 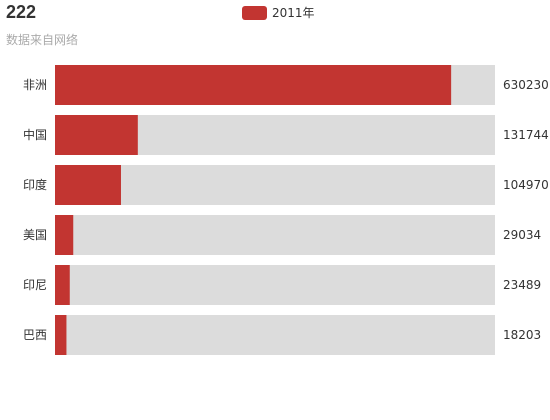 What do you see at coordinates (522, 335) in the screenshot?
I see `value-label: 18203` at bounding box center [522, 335].